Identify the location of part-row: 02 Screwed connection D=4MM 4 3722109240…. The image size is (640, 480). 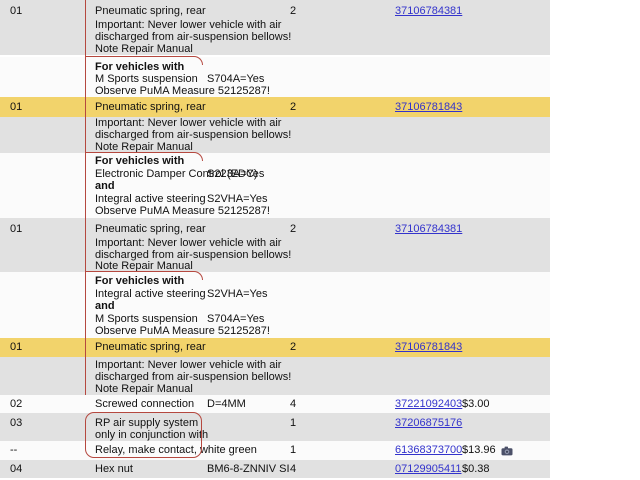
(275, 404).